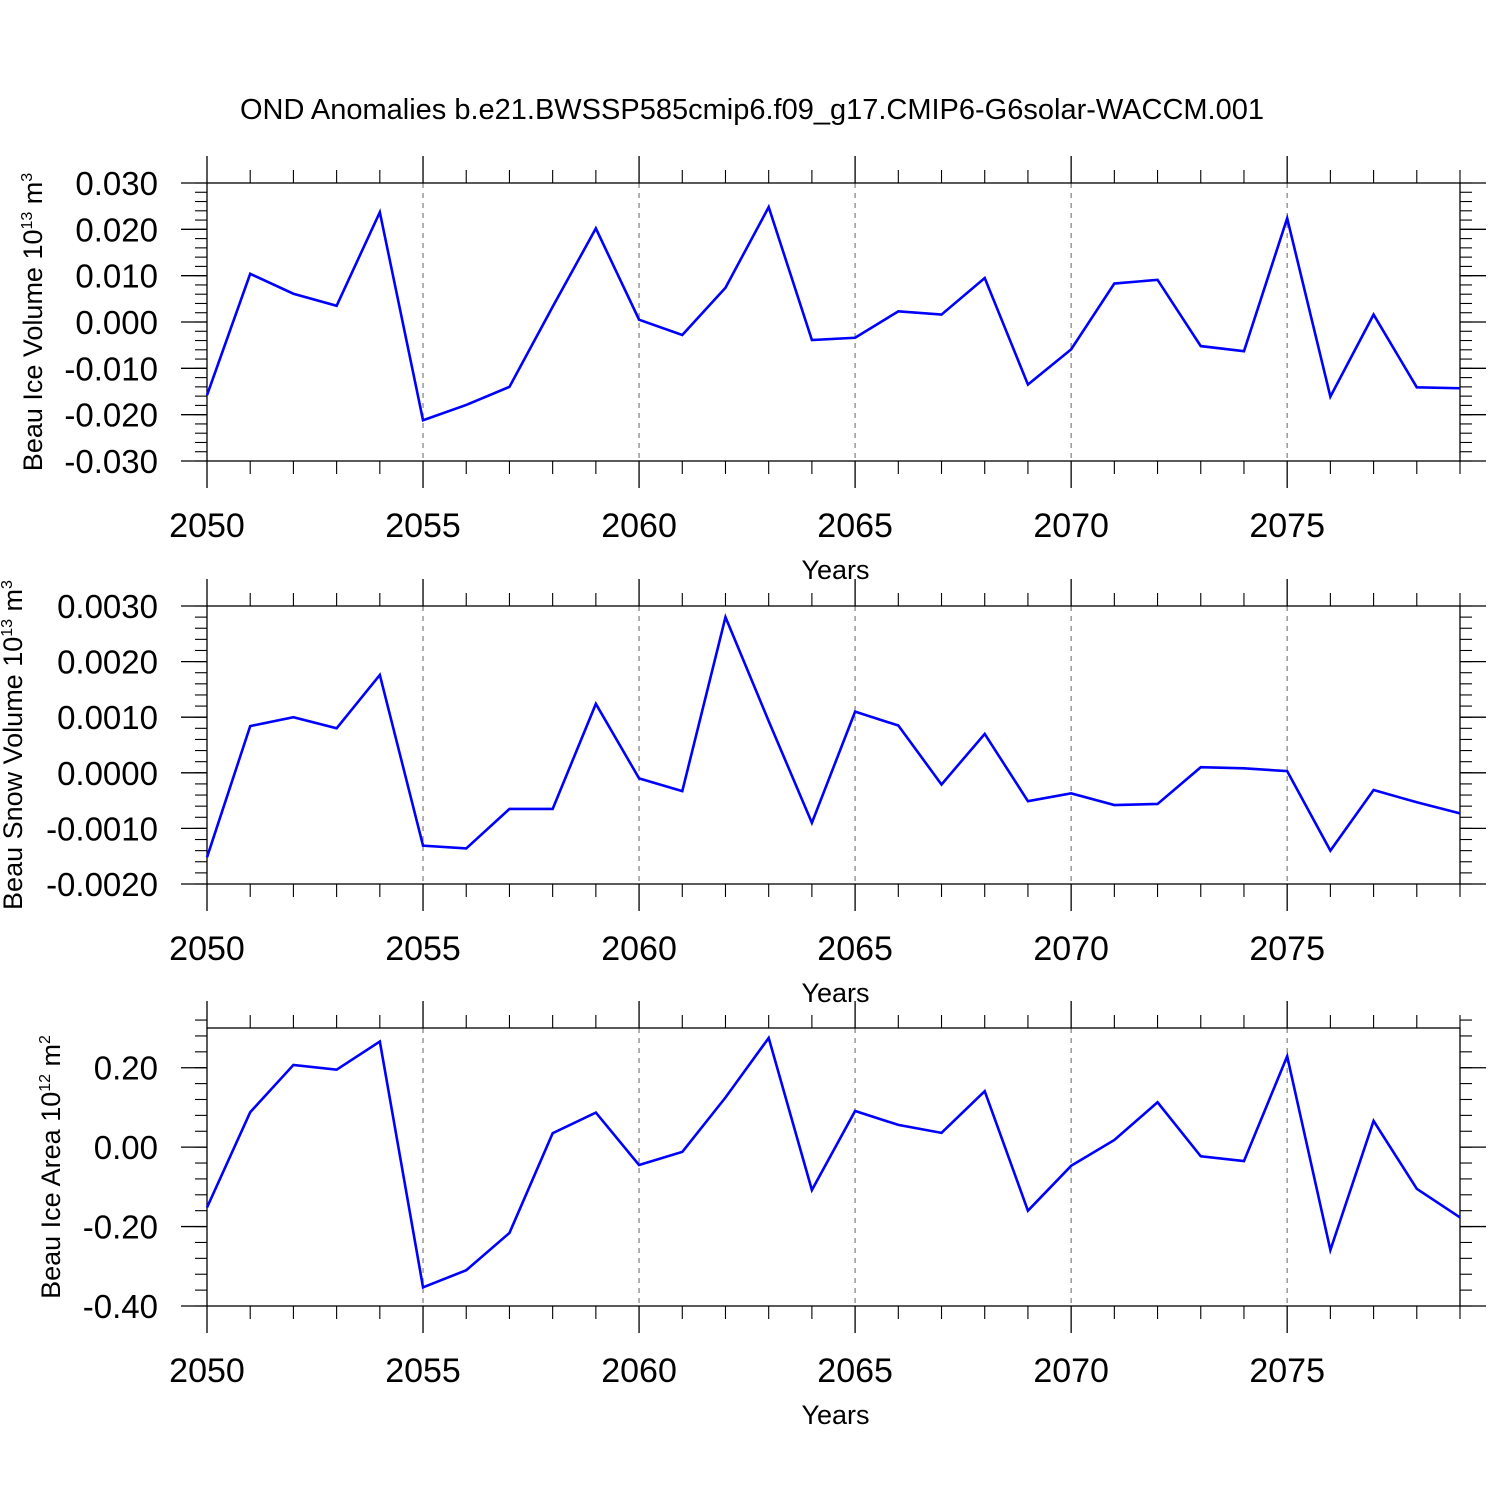 This screenshot has height=1500, width=1500. What do you see at coordinates (126, 1147) in the screenshot?
I see `y-tick-label: 0.00` at bounding box center [126, 1147].